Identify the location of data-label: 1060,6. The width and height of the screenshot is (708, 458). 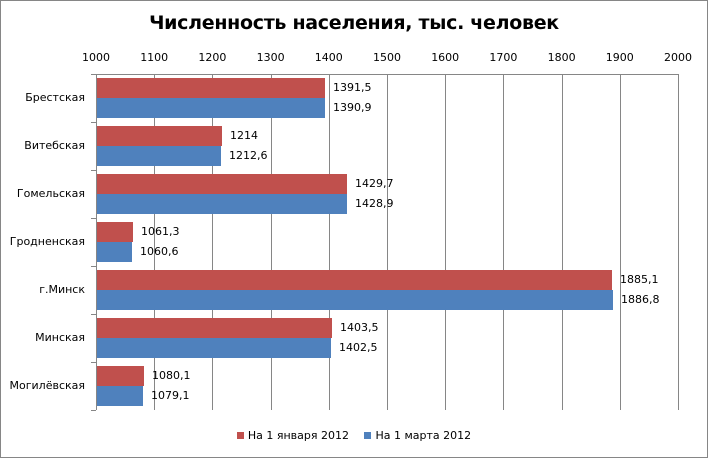
(159, 251).